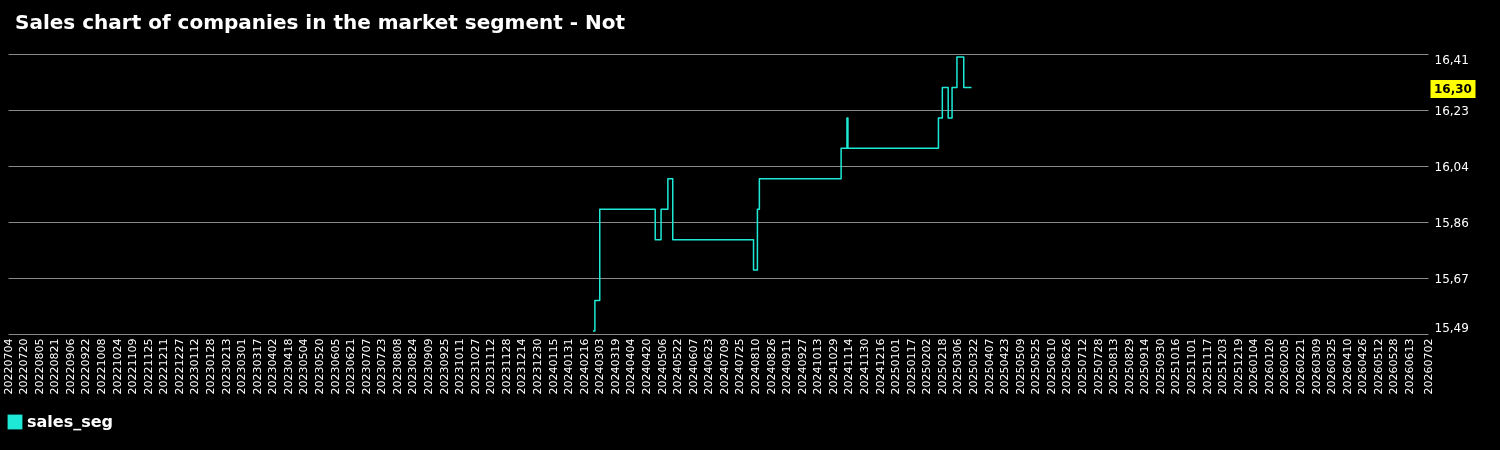 This screenshot has width=1500, height=450. What do you see at coordinates (1347, 366) in the screenshot?
I see `x-tick-label: 20260410` at bounding box center [1347, 366].